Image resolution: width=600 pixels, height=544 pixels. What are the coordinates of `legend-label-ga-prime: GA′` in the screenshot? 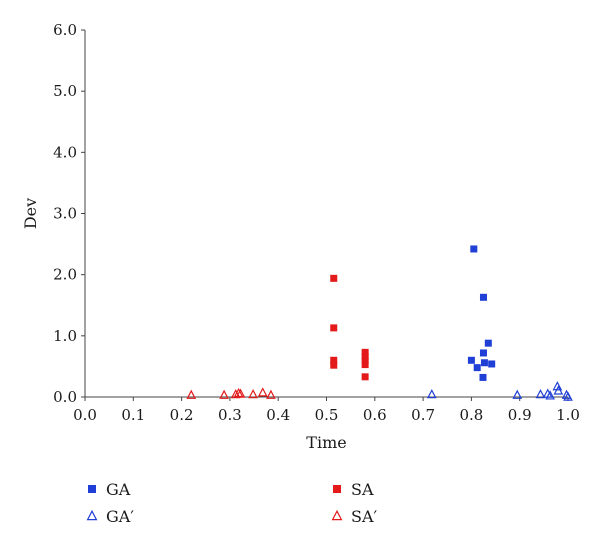 It's located at (120, 516).